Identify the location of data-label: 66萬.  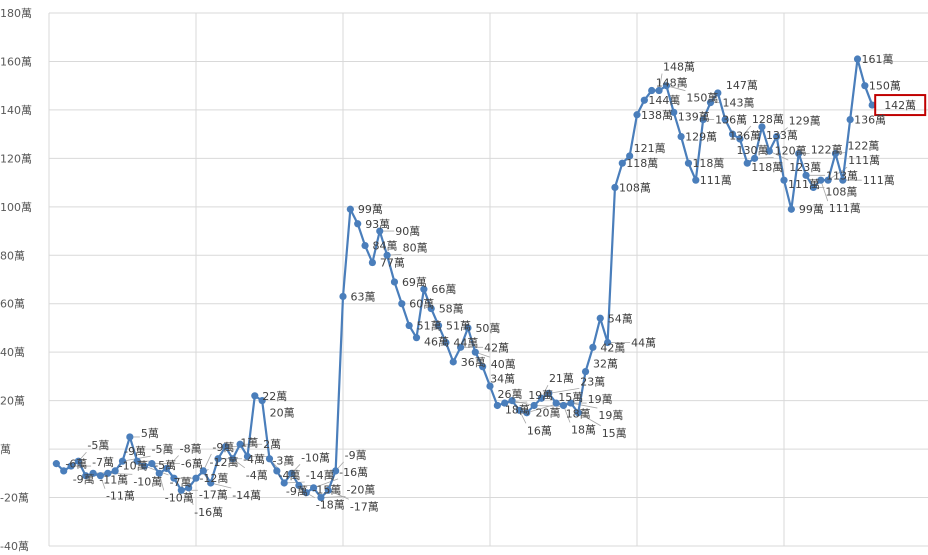
(443, 289).